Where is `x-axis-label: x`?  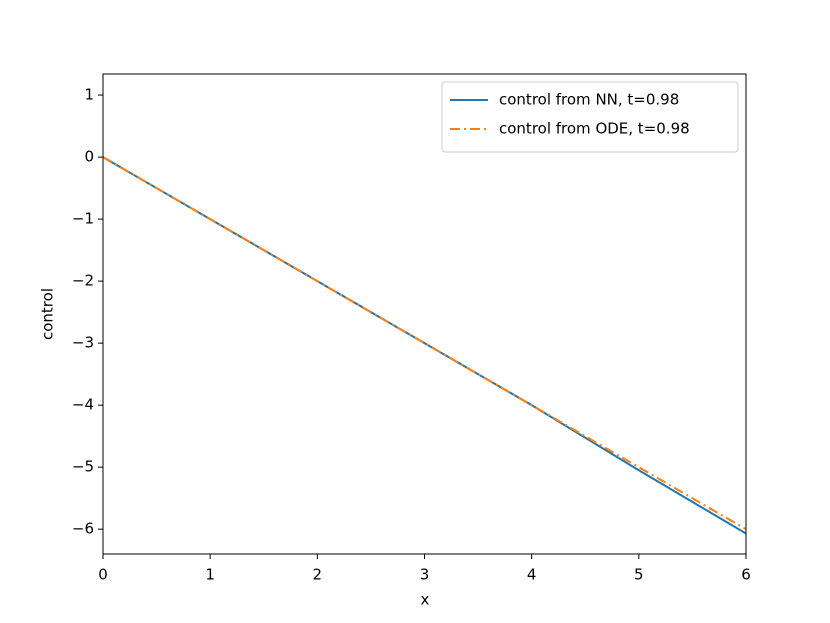
x-axis-label: x is located at coordinates (425, 600).